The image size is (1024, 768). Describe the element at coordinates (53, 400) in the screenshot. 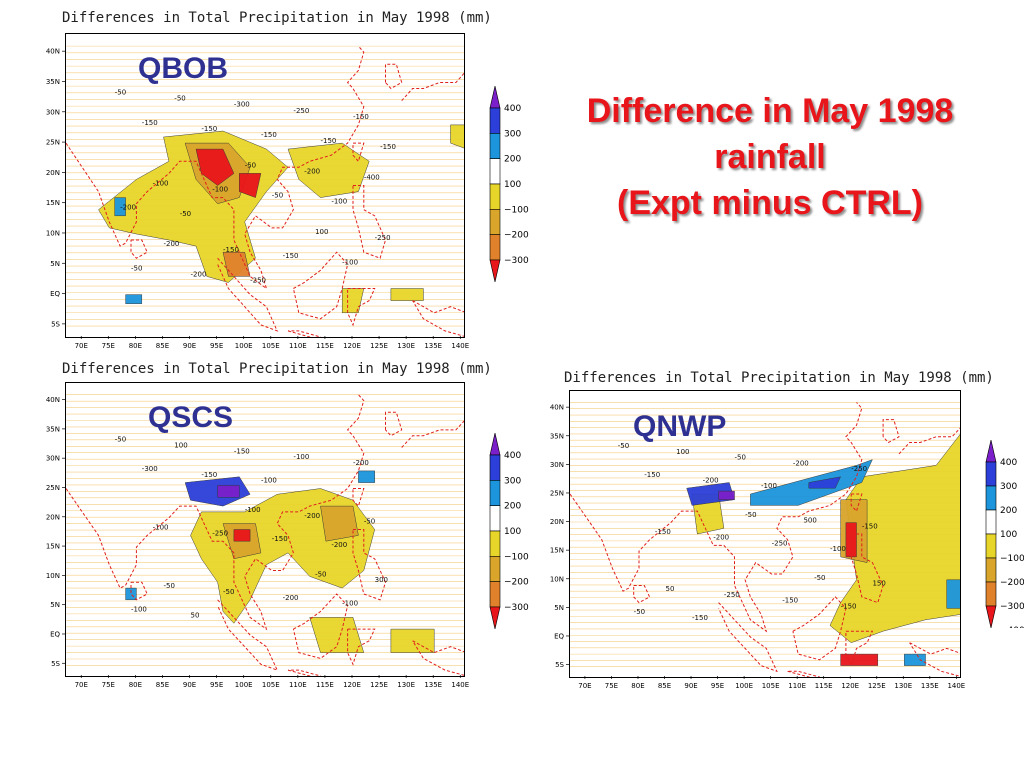

I see `y-tick-label: 40N` at that location.